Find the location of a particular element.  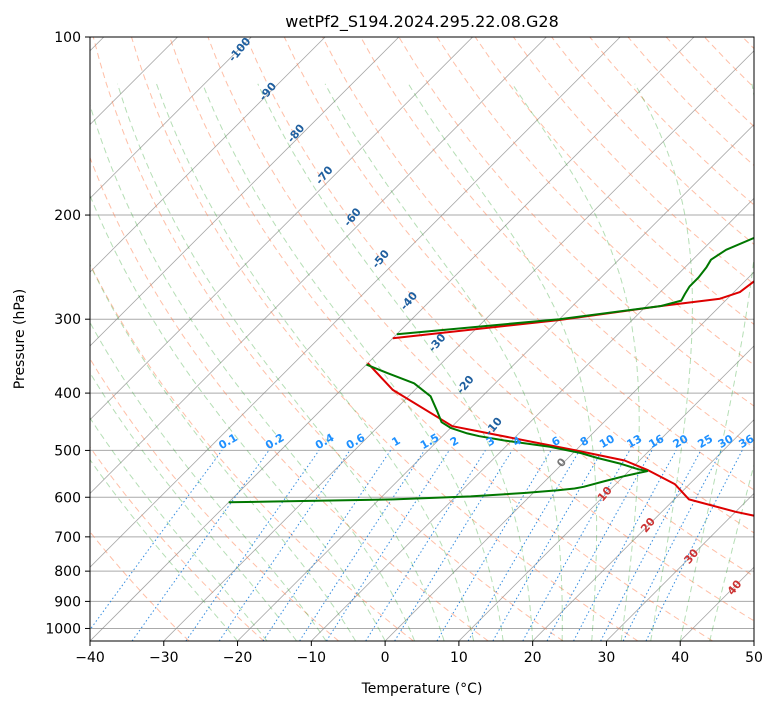

y-tick-label: 500 is located at coordinates (67, 451).